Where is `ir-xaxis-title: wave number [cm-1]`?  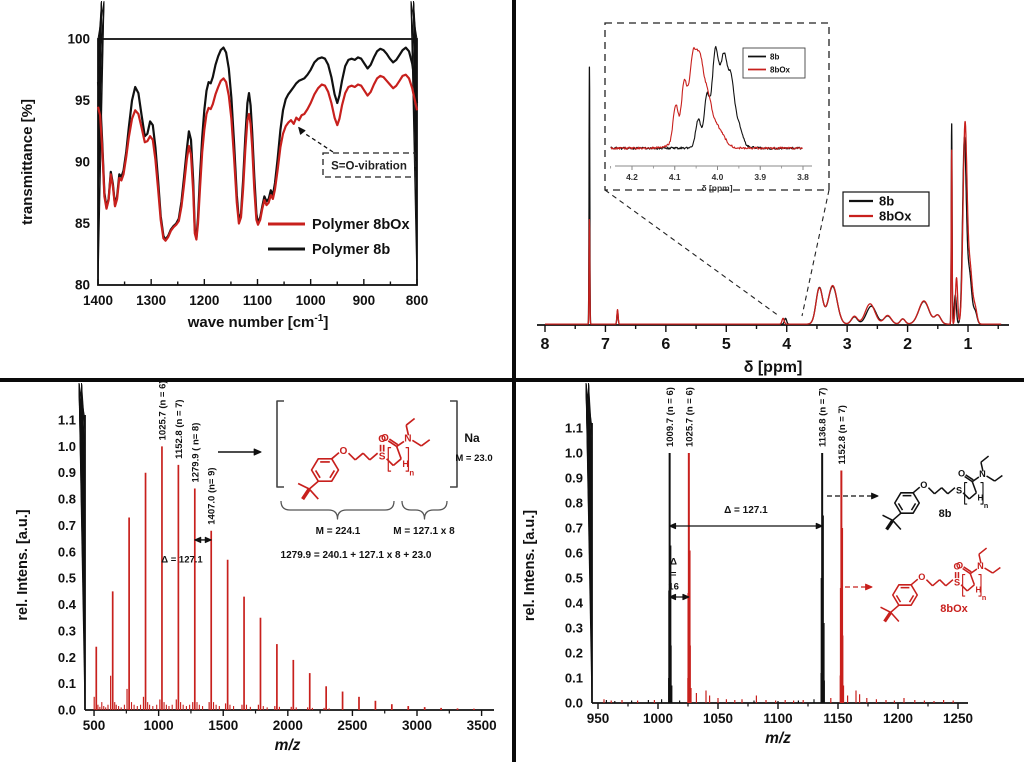 ir-xaxis-title: wave number [cm-1] is located at coordinates (258, 322).